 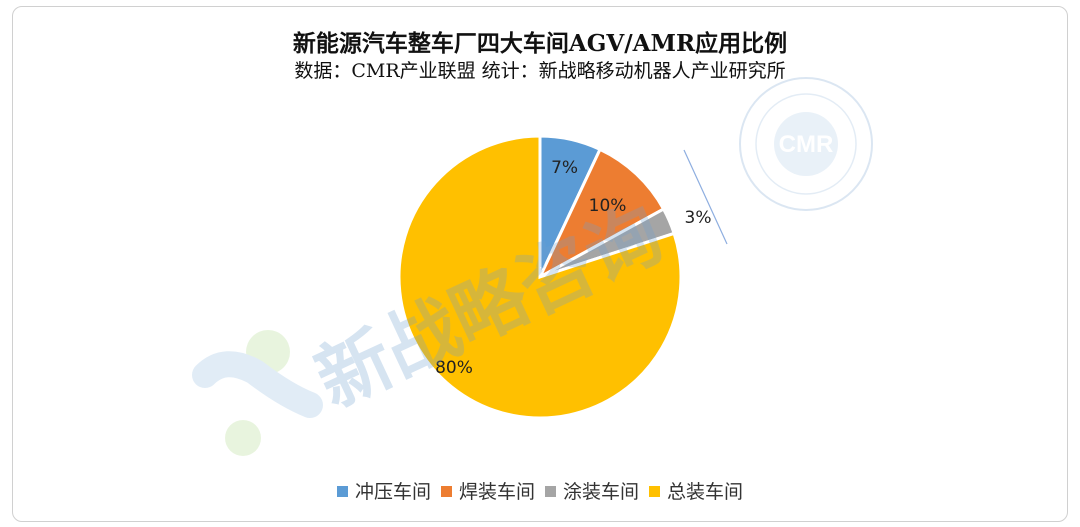 I want to click on legend-item-2: 焊装车间, so click(x=487, y=490).